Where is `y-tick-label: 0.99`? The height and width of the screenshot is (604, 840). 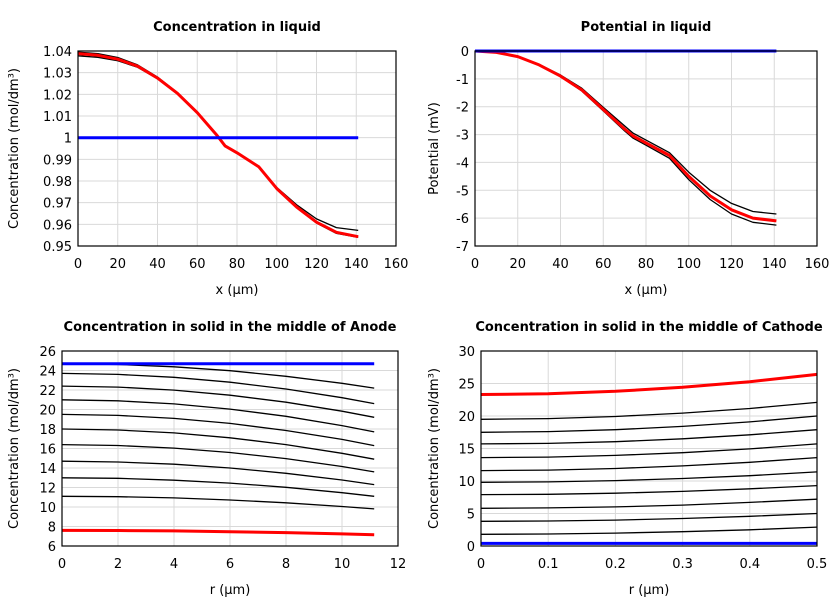
y-tick-label: 0.99 is located at coordinates (57, 160).